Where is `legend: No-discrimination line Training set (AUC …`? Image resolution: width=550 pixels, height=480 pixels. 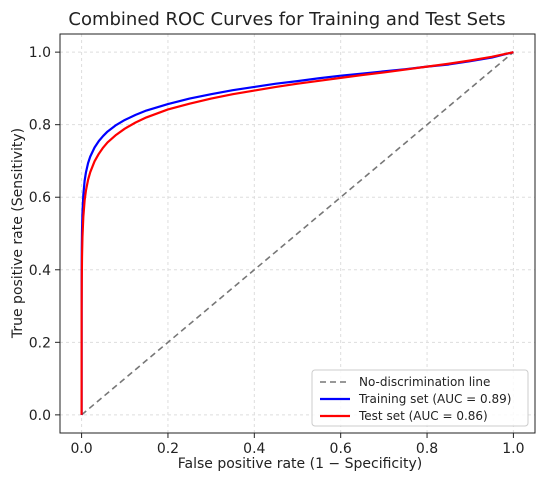
legend: No-discrimination line Training set (AUC … is located at coordinates (420, 398).